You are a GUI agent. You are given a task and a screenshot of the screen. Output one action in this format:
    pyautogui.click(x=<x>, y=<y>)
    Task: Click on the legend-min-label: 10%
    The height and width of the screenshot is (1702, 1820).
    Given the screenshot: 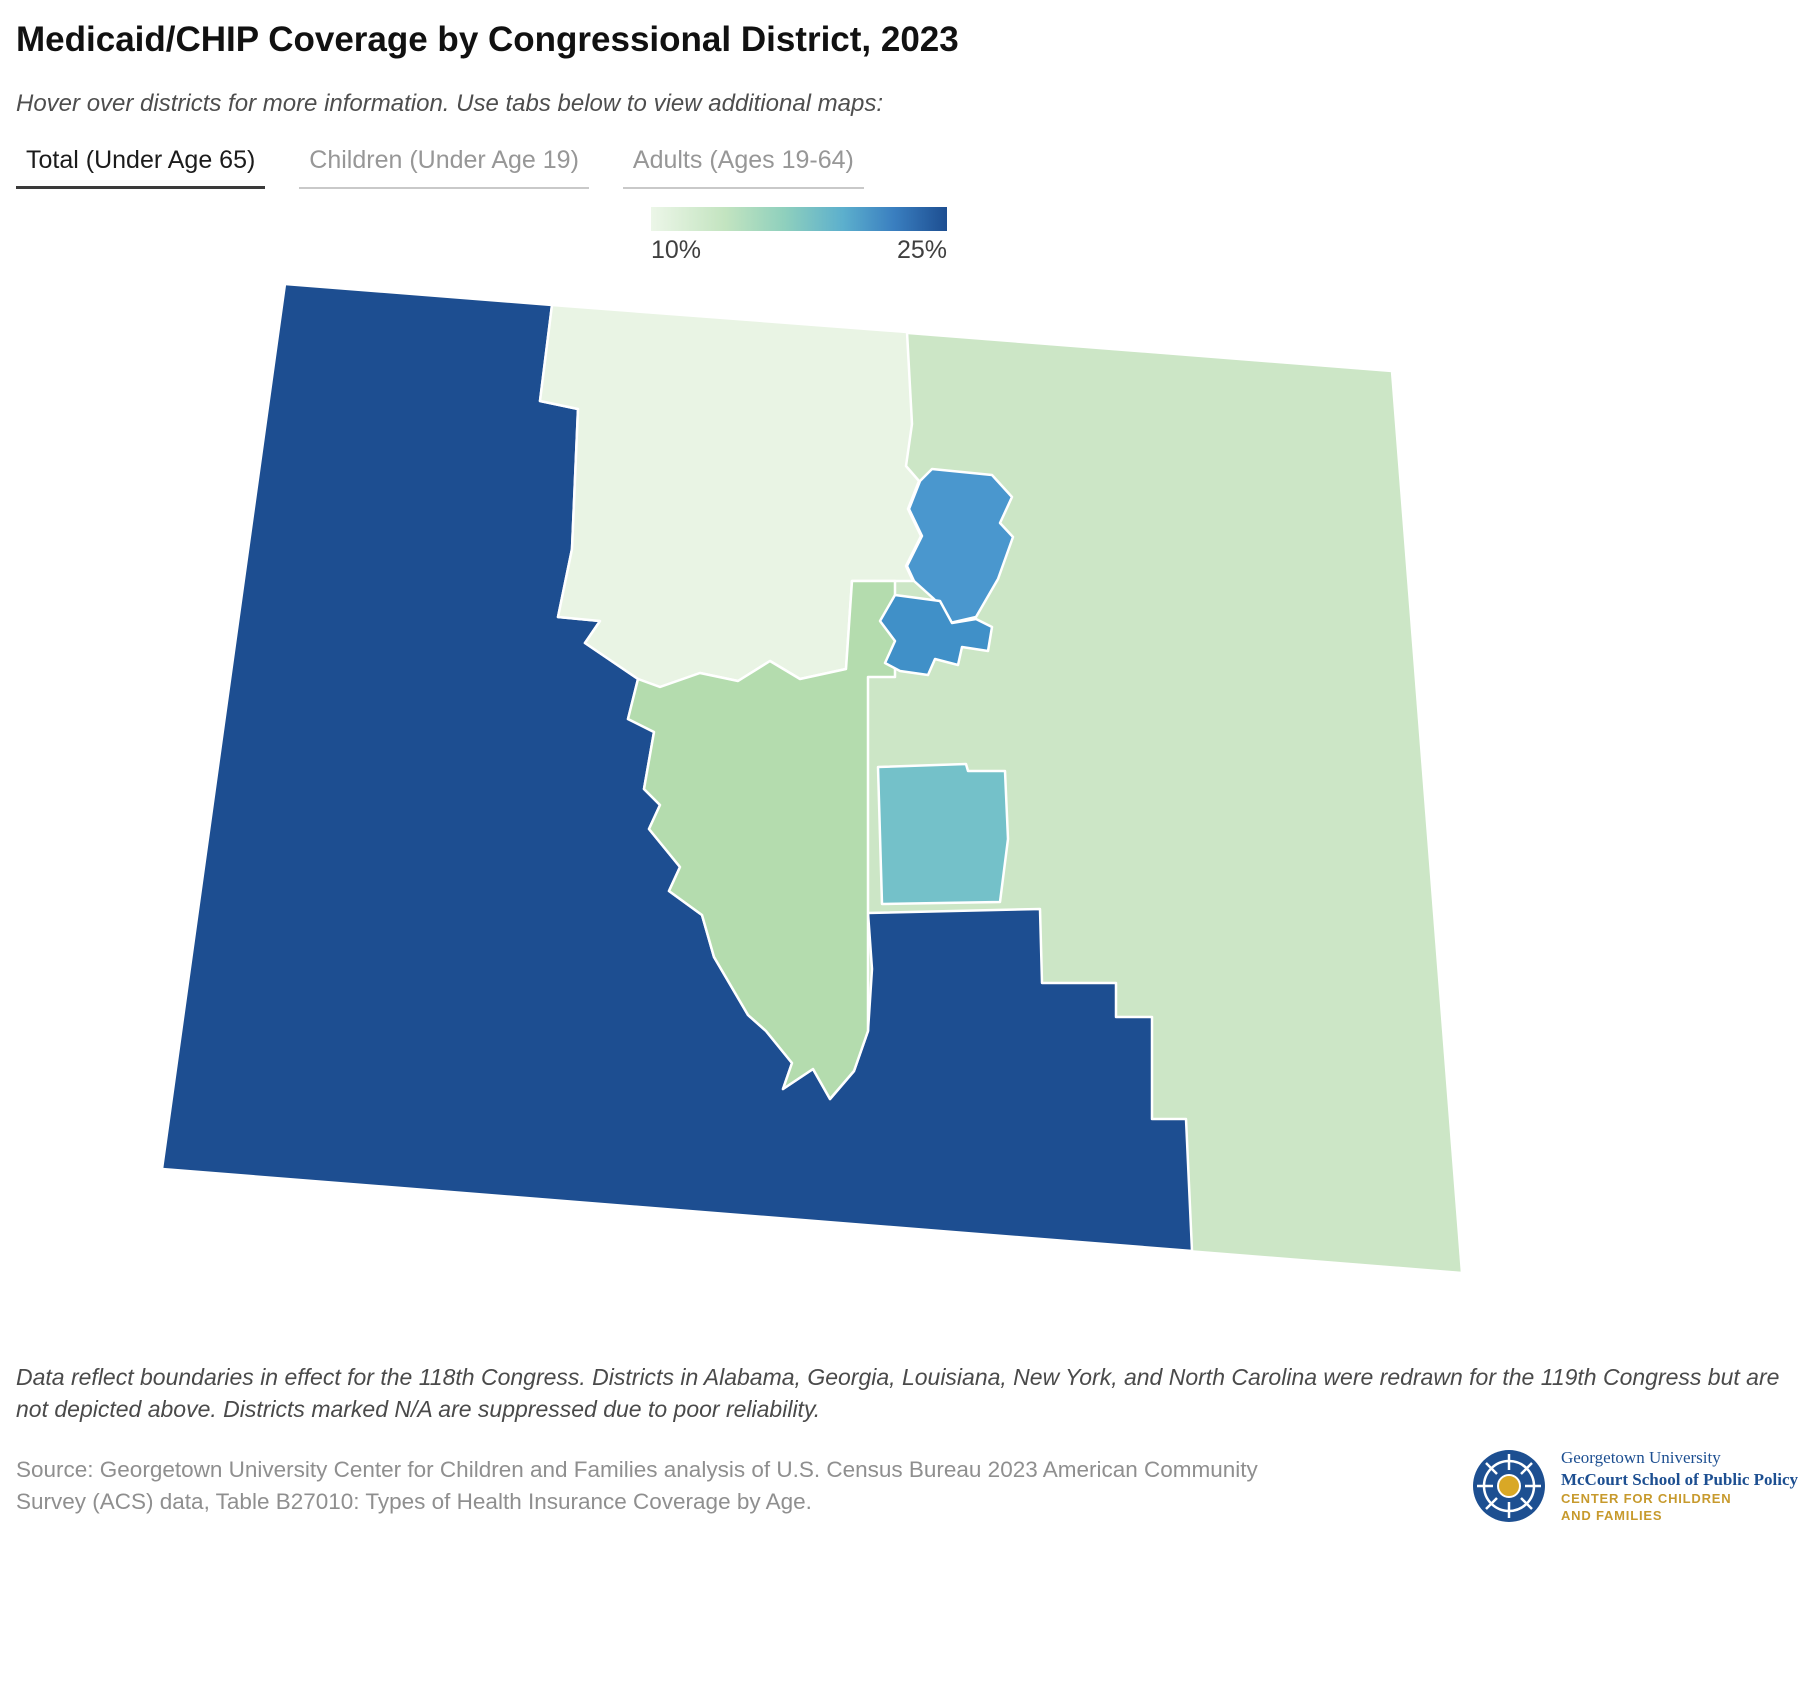 What is the action you would take?
    pyautogui.click(x=676, y=250)
    